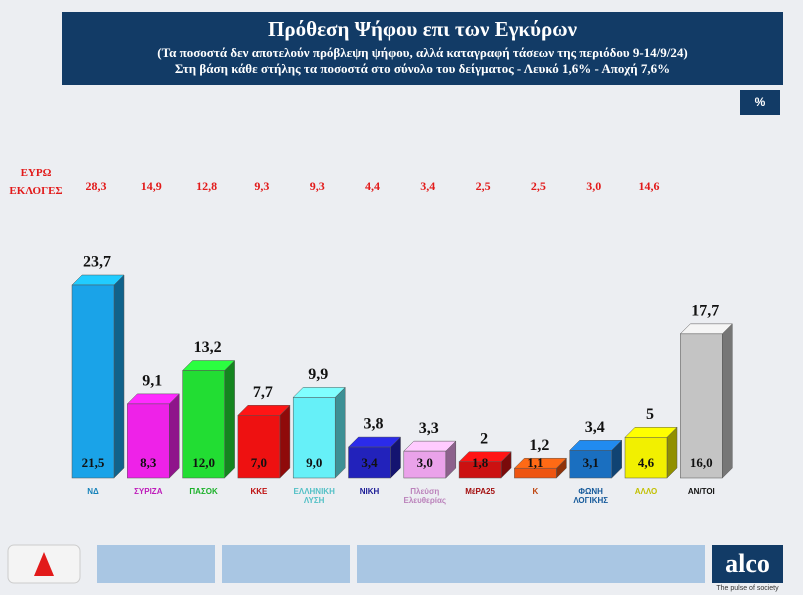  What do you see at coordinates (208, 347) in the screenshot?
I see `value-label: 13,2` at bounding box center [208, 347].